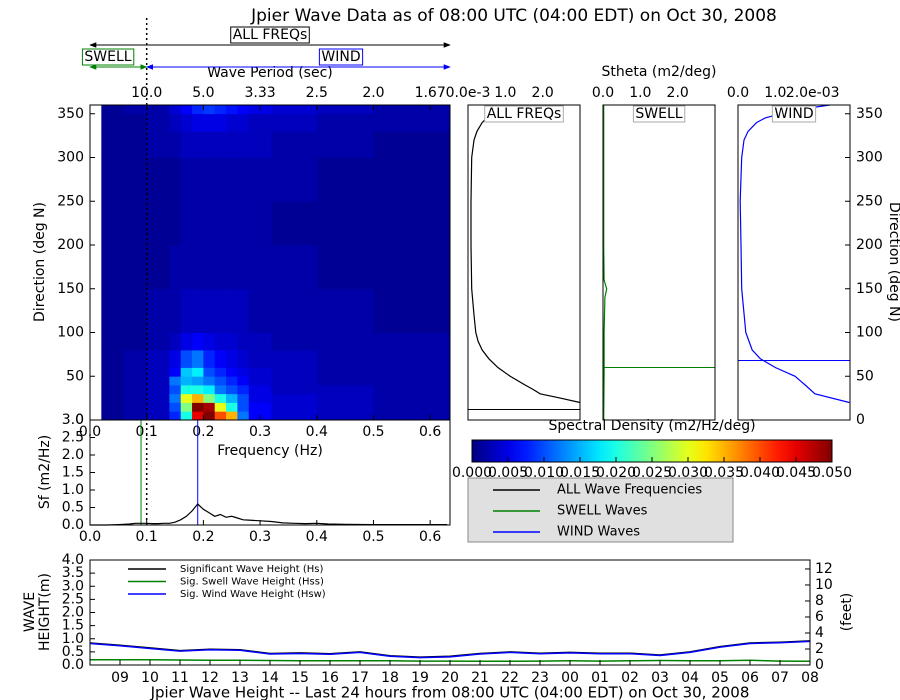  What do you see at coordinates (210, 678) in the screenshot?
I see `x-tick-label: 12` at bounding box center [210, 678].